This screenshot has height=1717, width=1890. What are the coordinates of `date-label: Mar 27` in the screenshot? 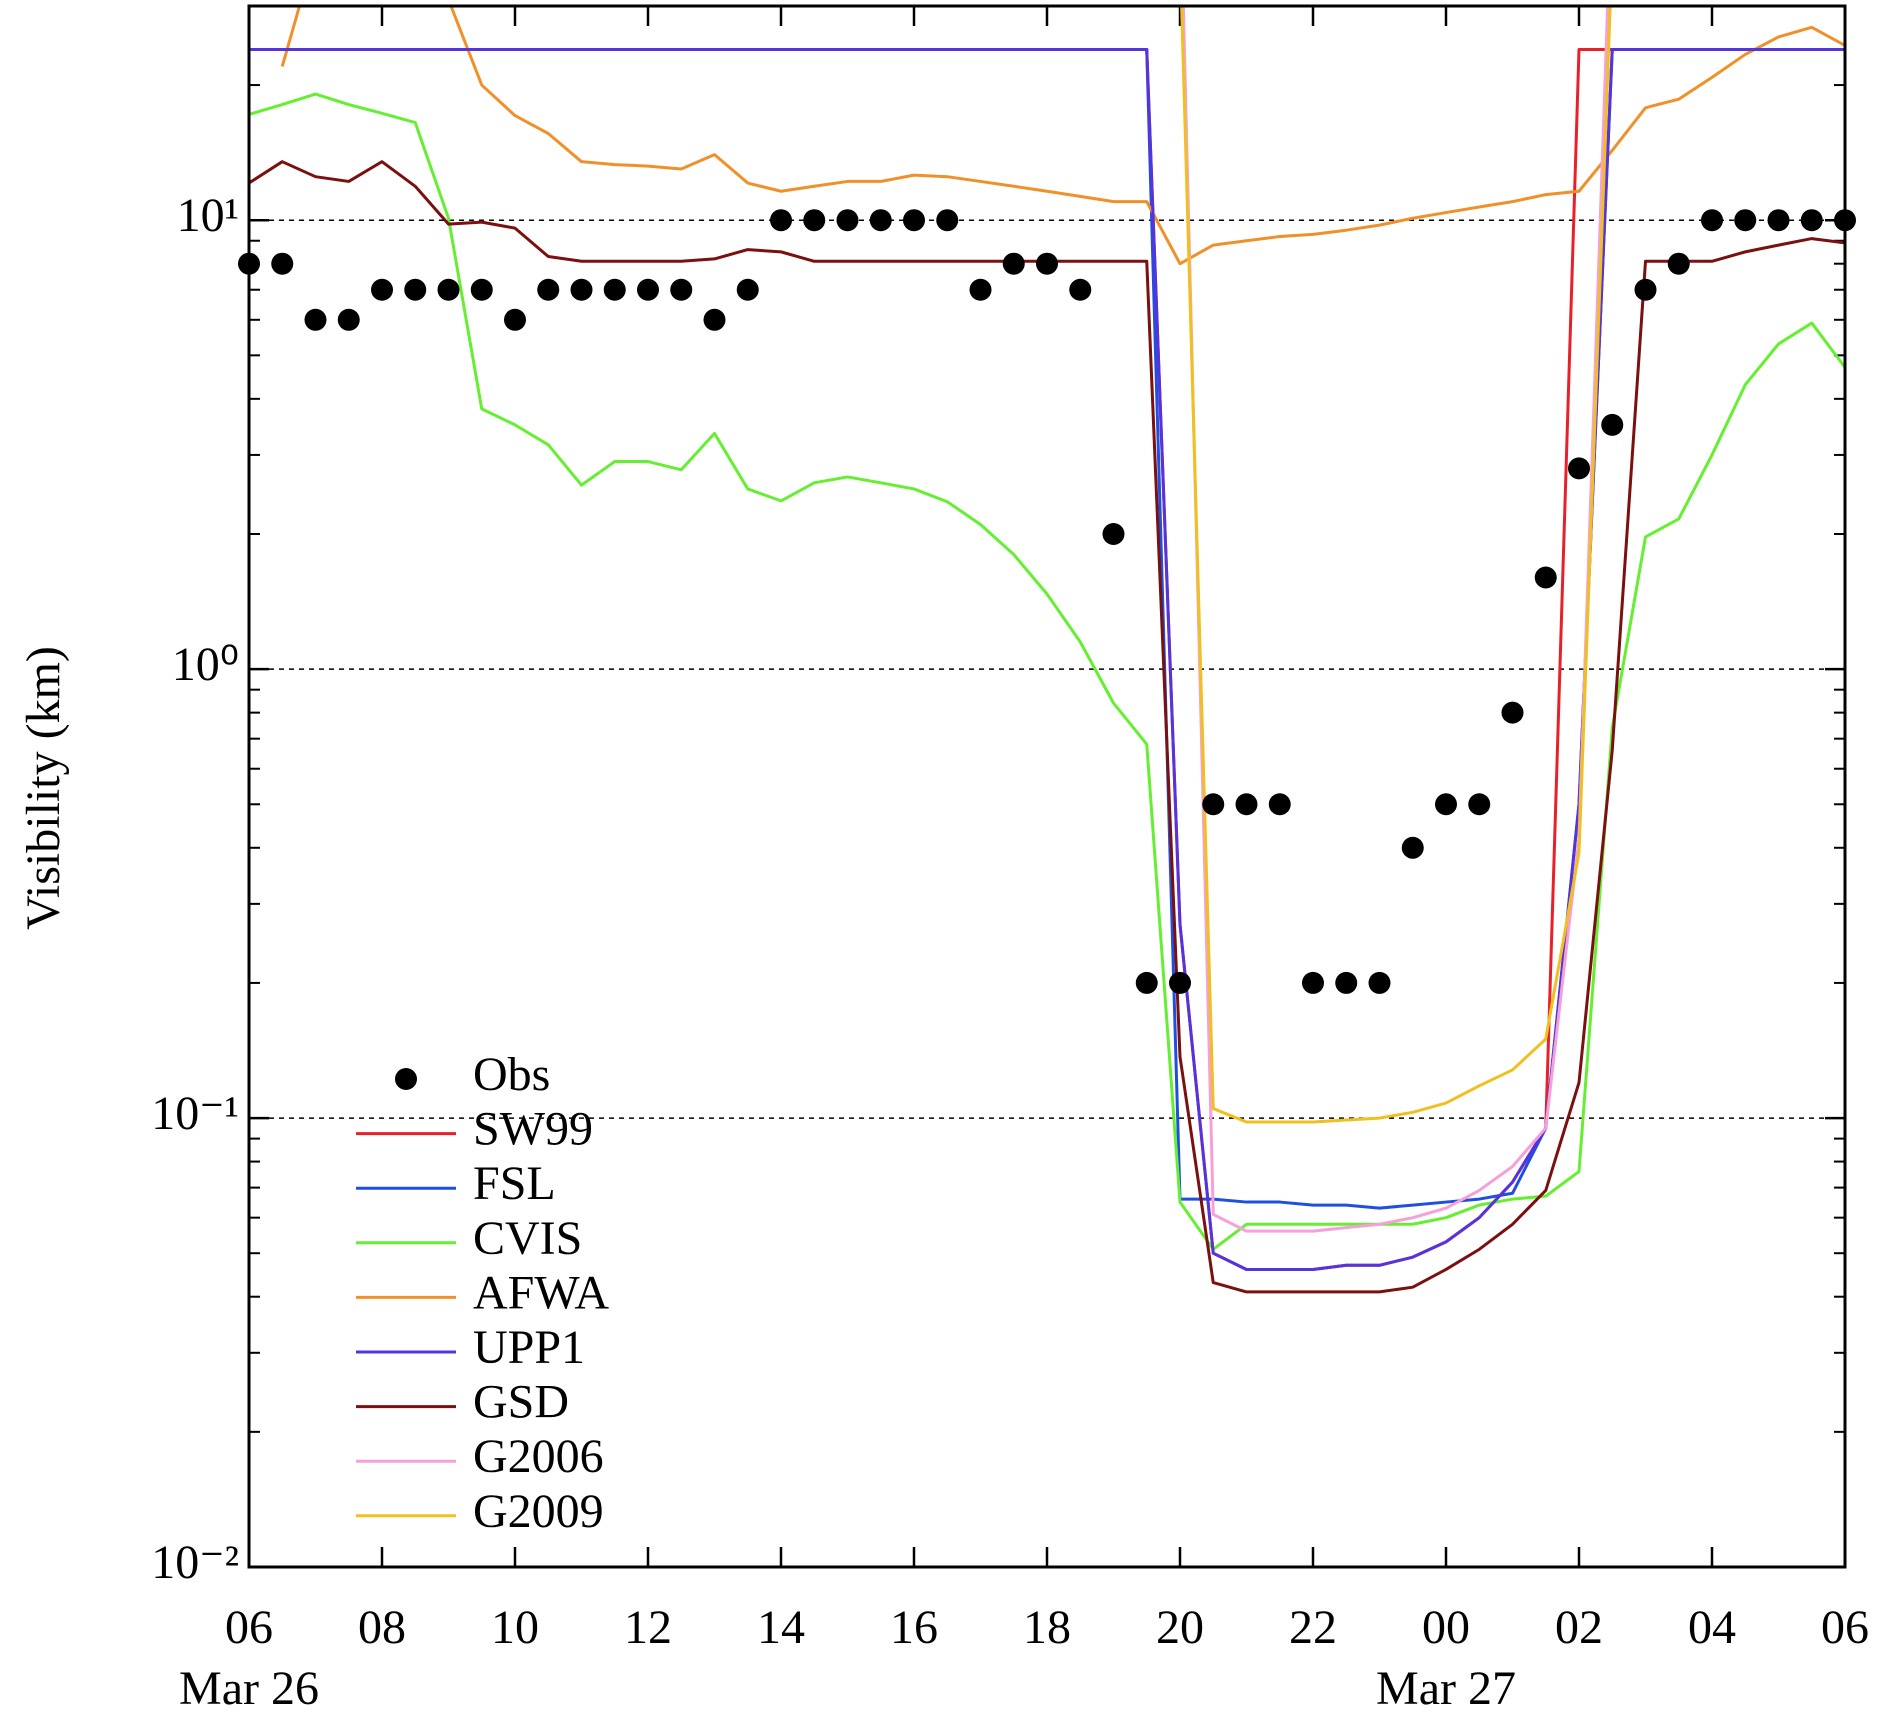 It's located at (1446, 1688).